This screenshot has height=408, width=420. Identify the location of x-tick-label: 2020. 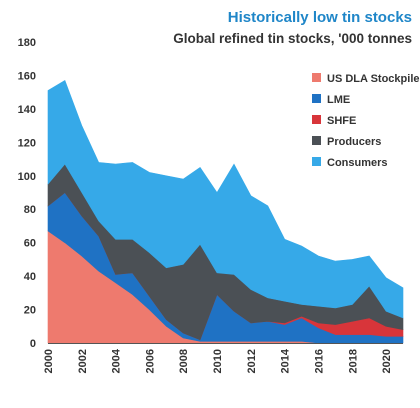
(387, 361).